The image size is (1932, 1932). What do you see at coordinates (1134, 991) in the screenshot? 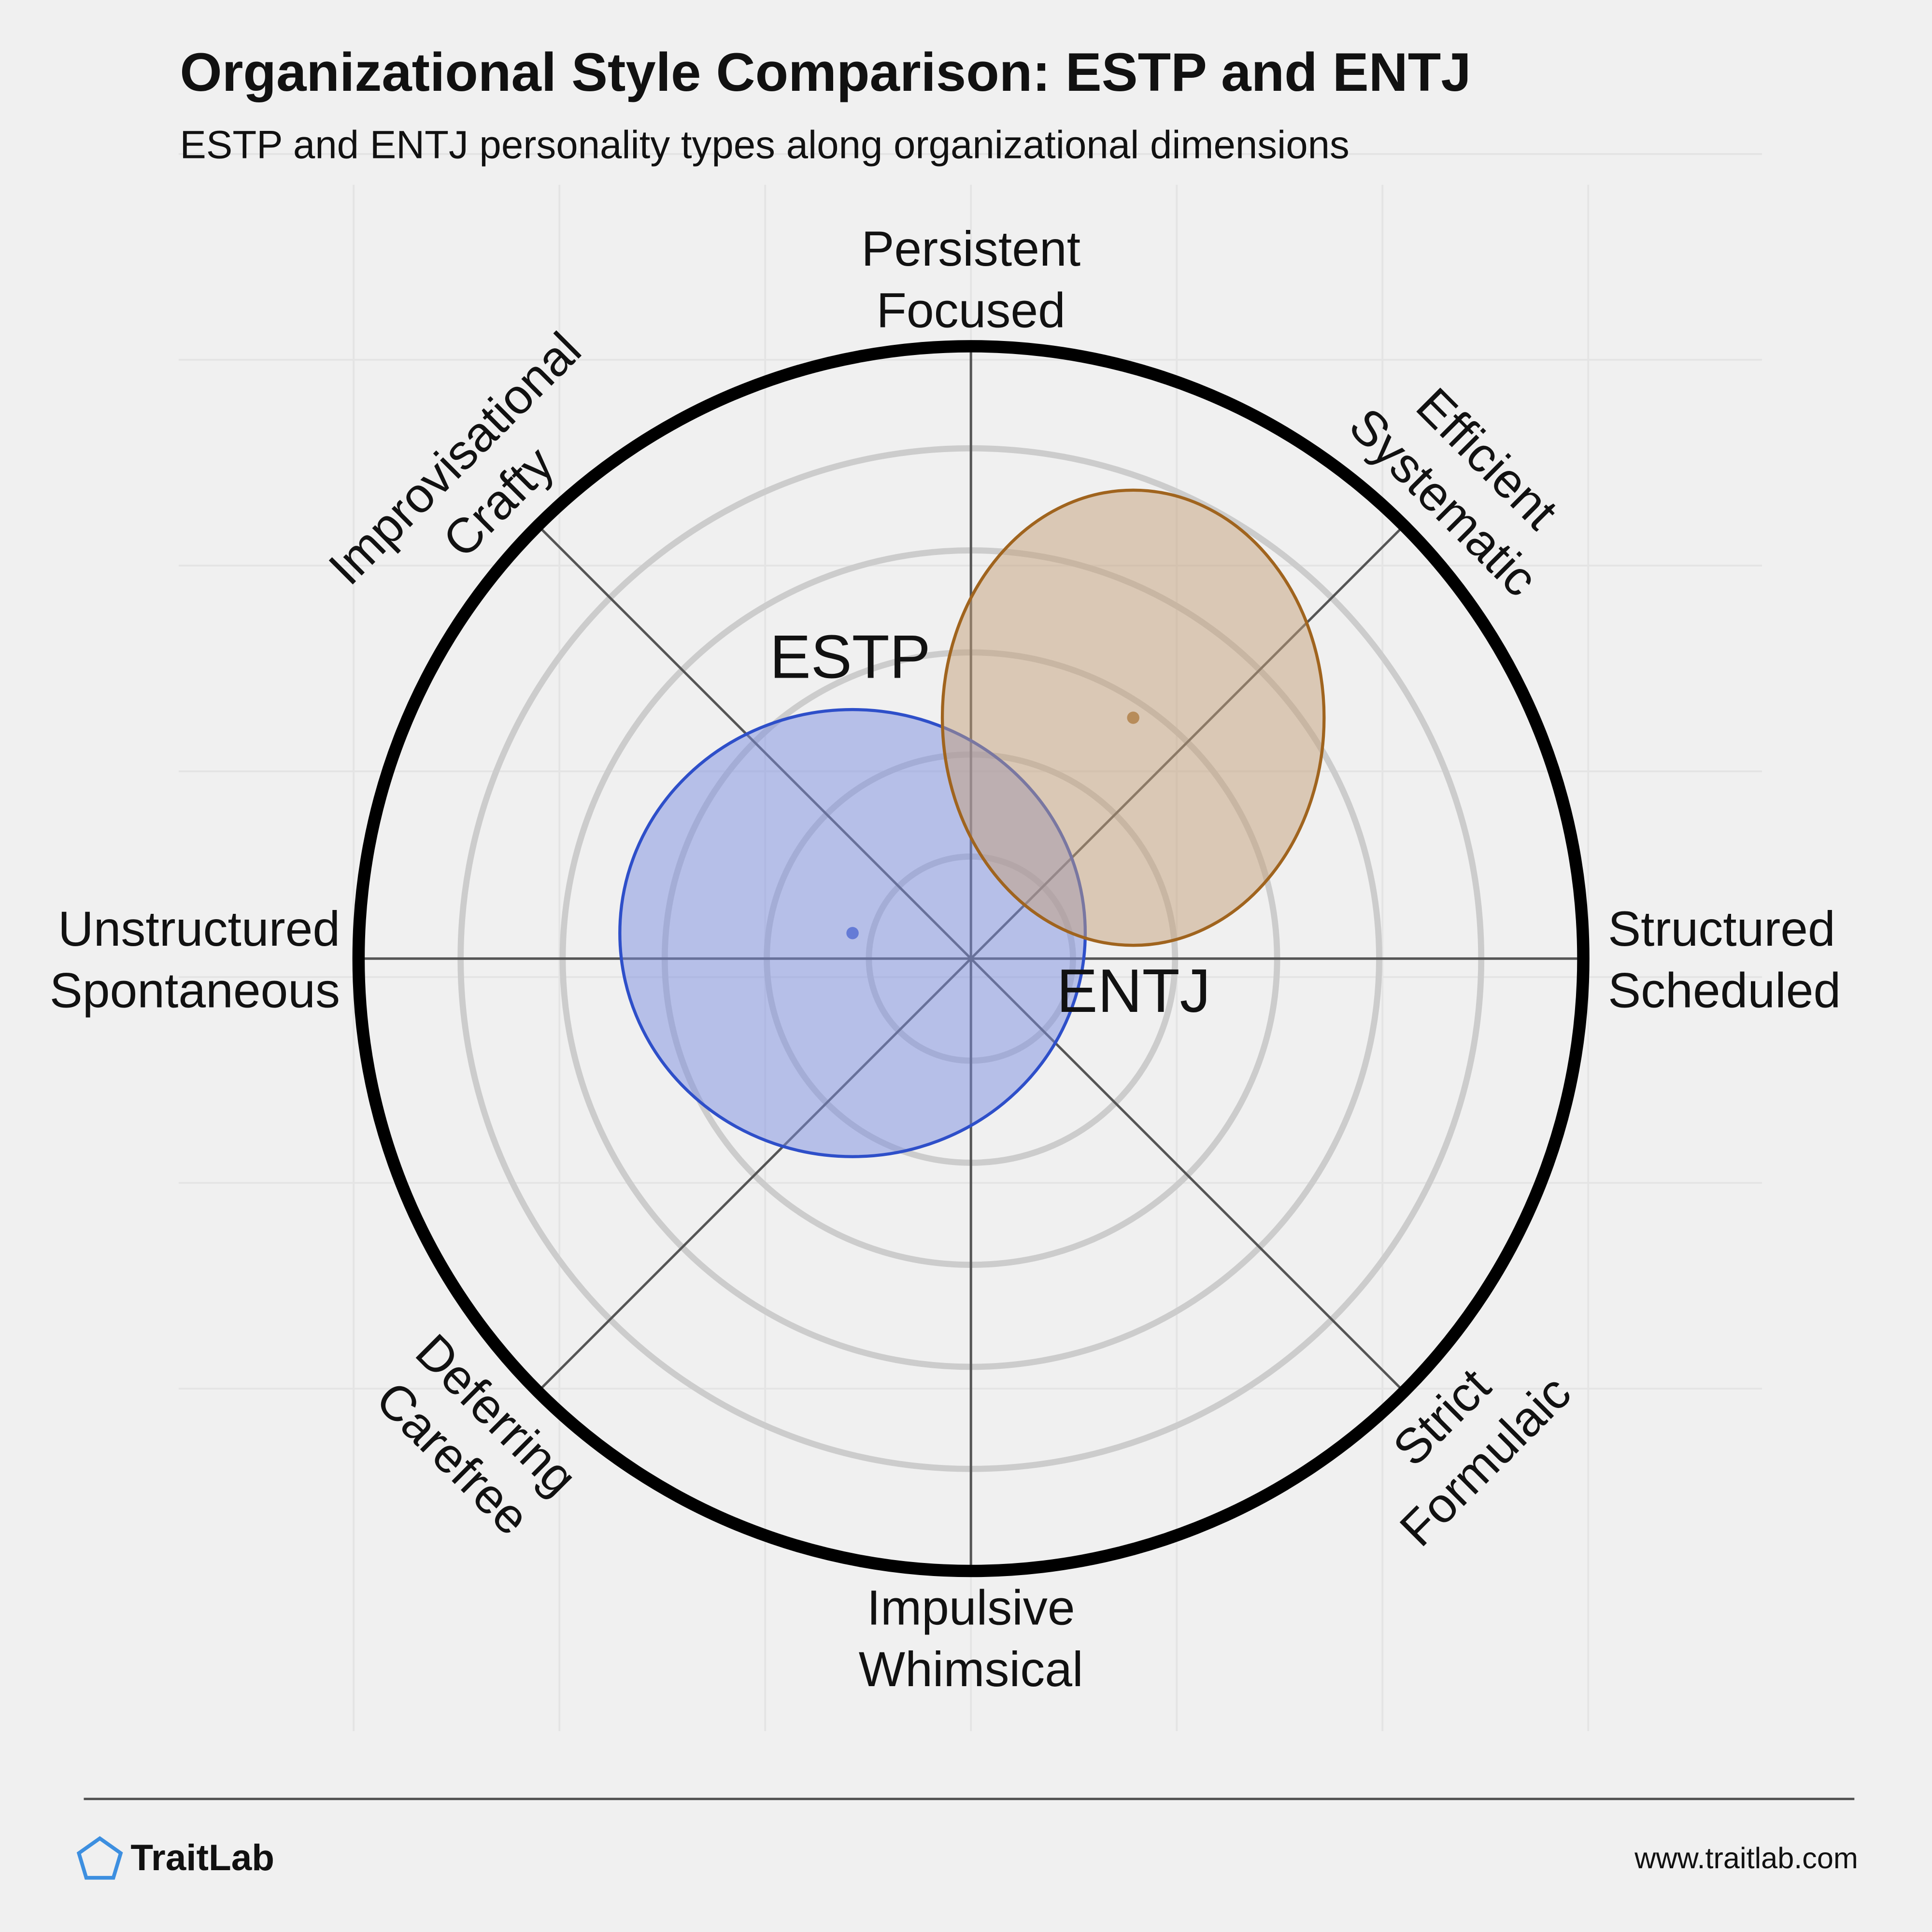
I see `series-label: ENTJ` at bounding box center [1134, 991].